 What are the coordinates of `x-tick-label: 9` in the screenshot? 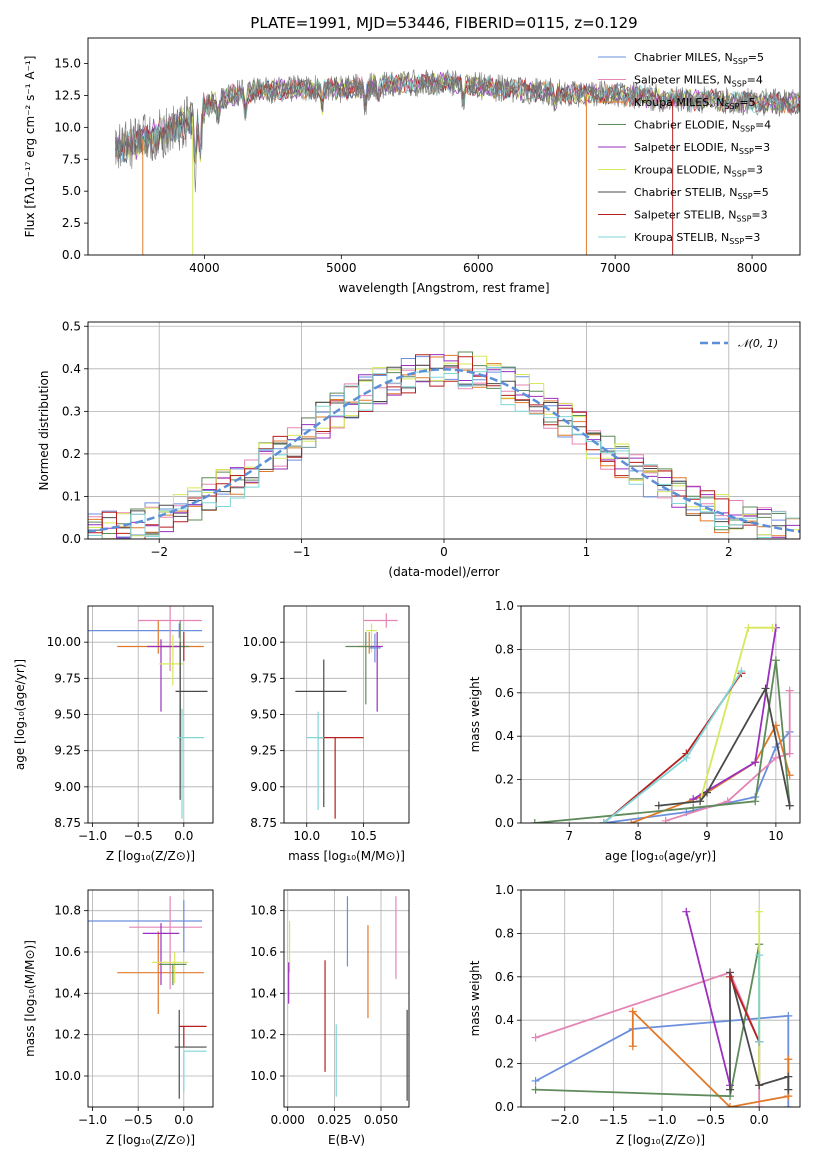 It's located at (707, 836).